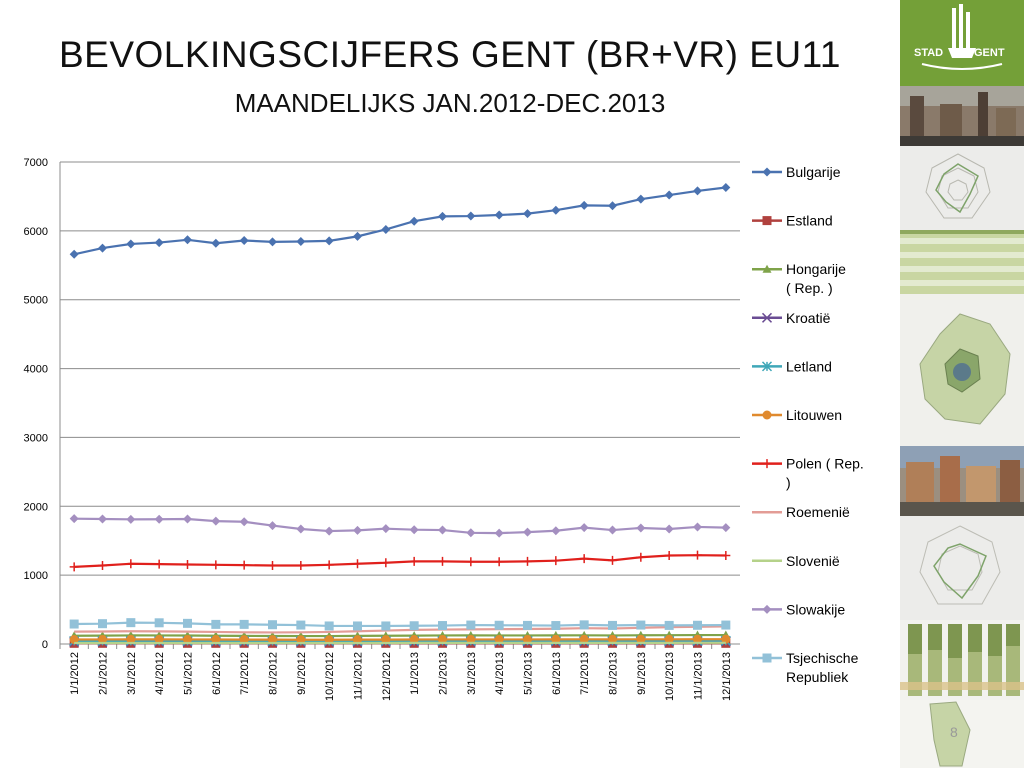 The height and width of the screenshot is (768, 1024). Describe the element at coordinates (387, 676) in the screenshot. I see `x-tick-label: 12/1/2012` at that location.